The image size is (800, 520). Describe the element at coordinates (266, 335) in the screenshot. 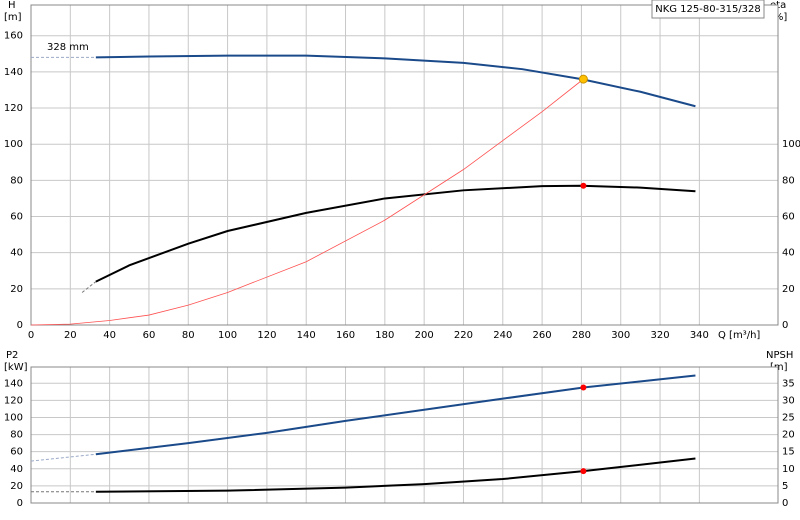

I see `x-tick-label: 120` at that location.